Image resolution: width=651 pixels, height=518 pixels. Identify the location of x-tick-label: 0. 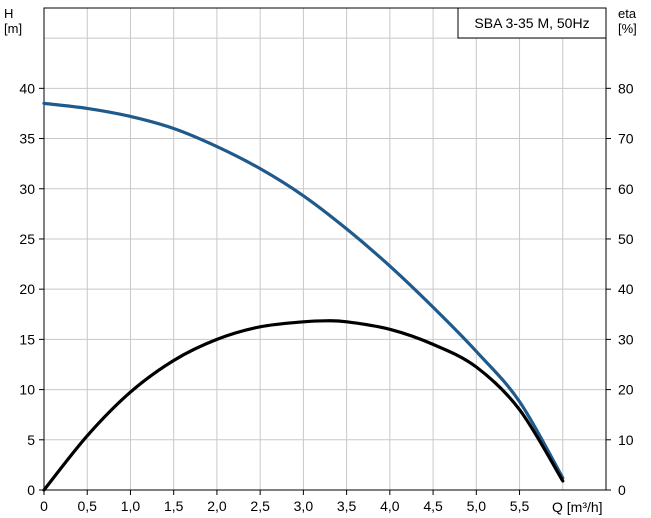
(44, 506).